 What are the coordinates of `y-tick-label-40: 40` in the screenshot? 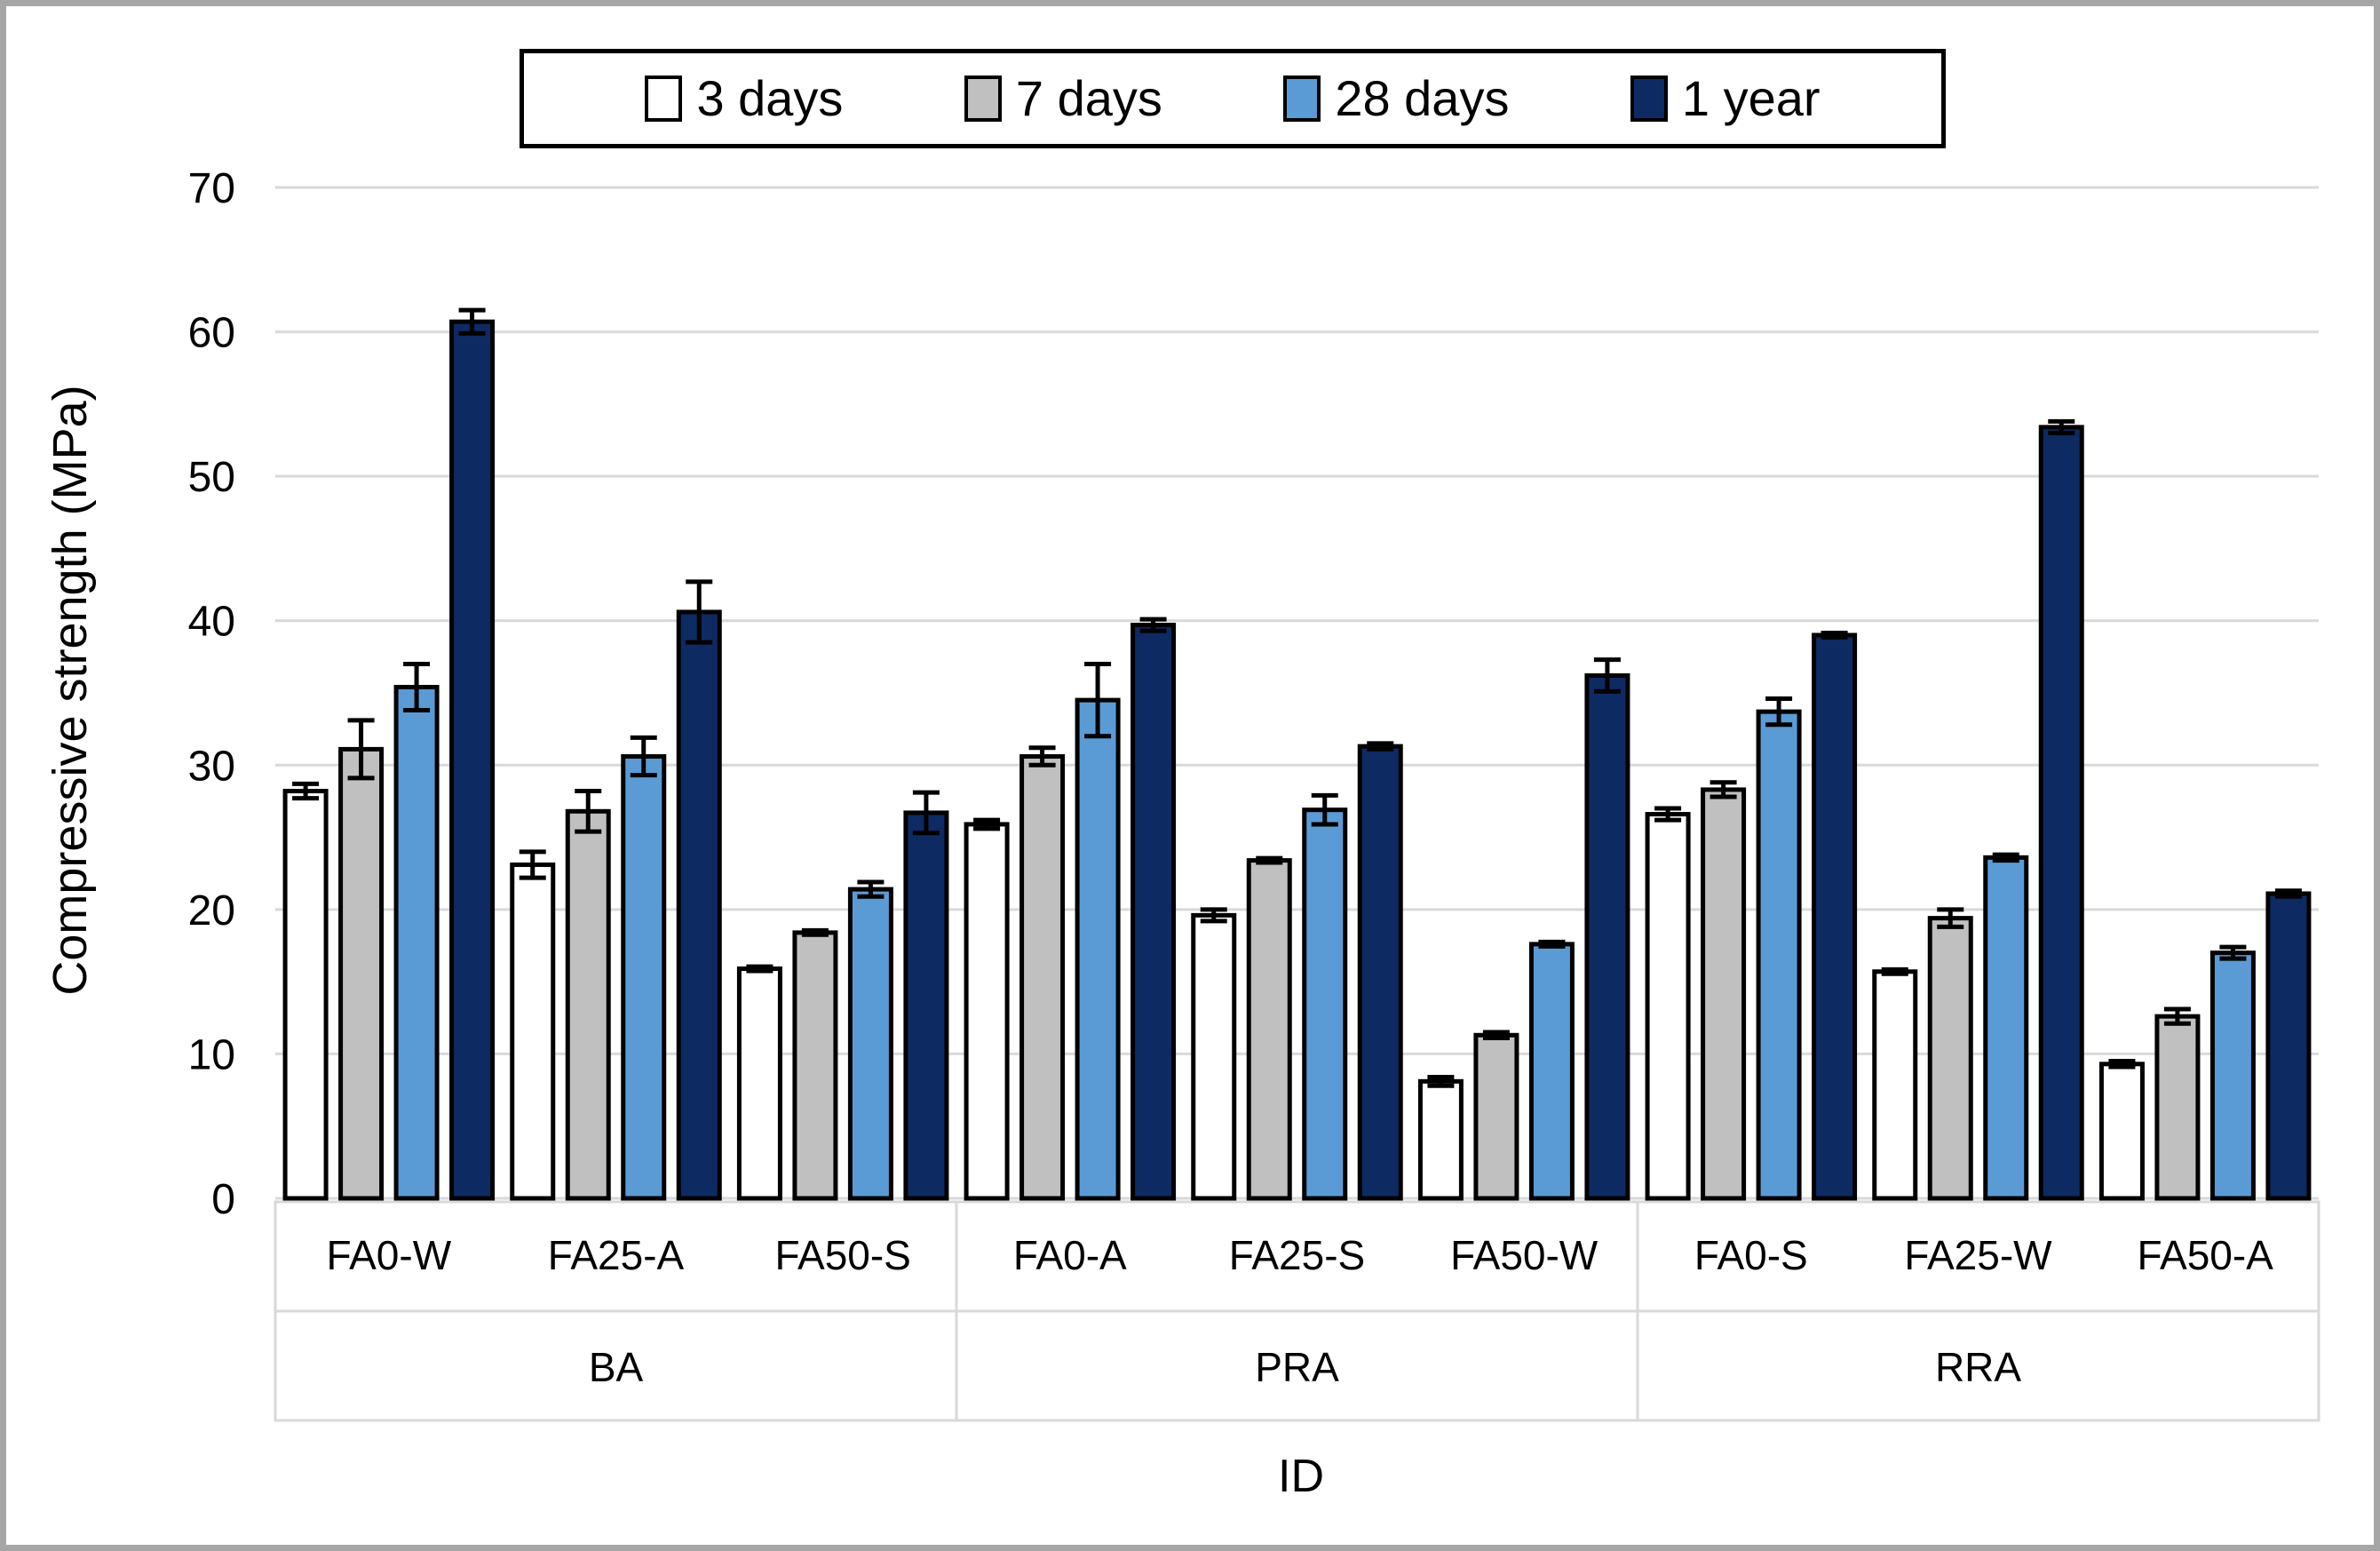 It's located at (211, 622).